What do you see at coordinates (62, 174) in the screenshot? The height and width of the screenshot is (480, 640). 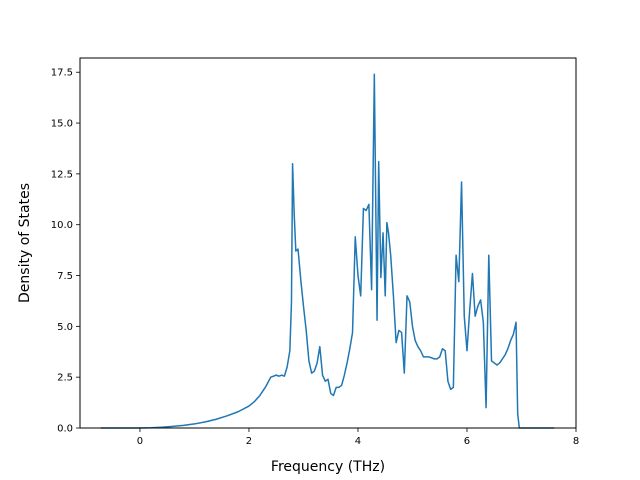 I see `y-tick-label: 12.5` at bounding box center [62, 174].